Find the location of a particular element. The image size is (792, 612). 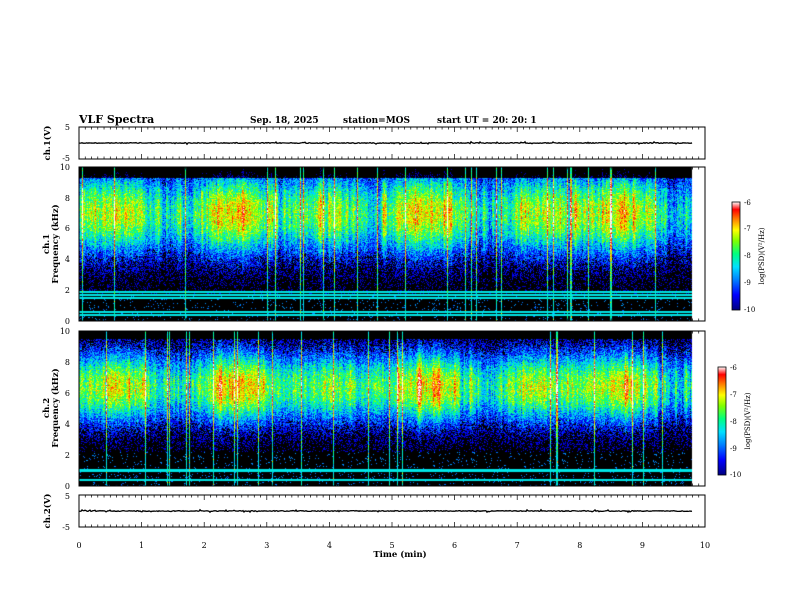

ch2-cb-tick-m10: -10 is located at coordinates (735, 475).